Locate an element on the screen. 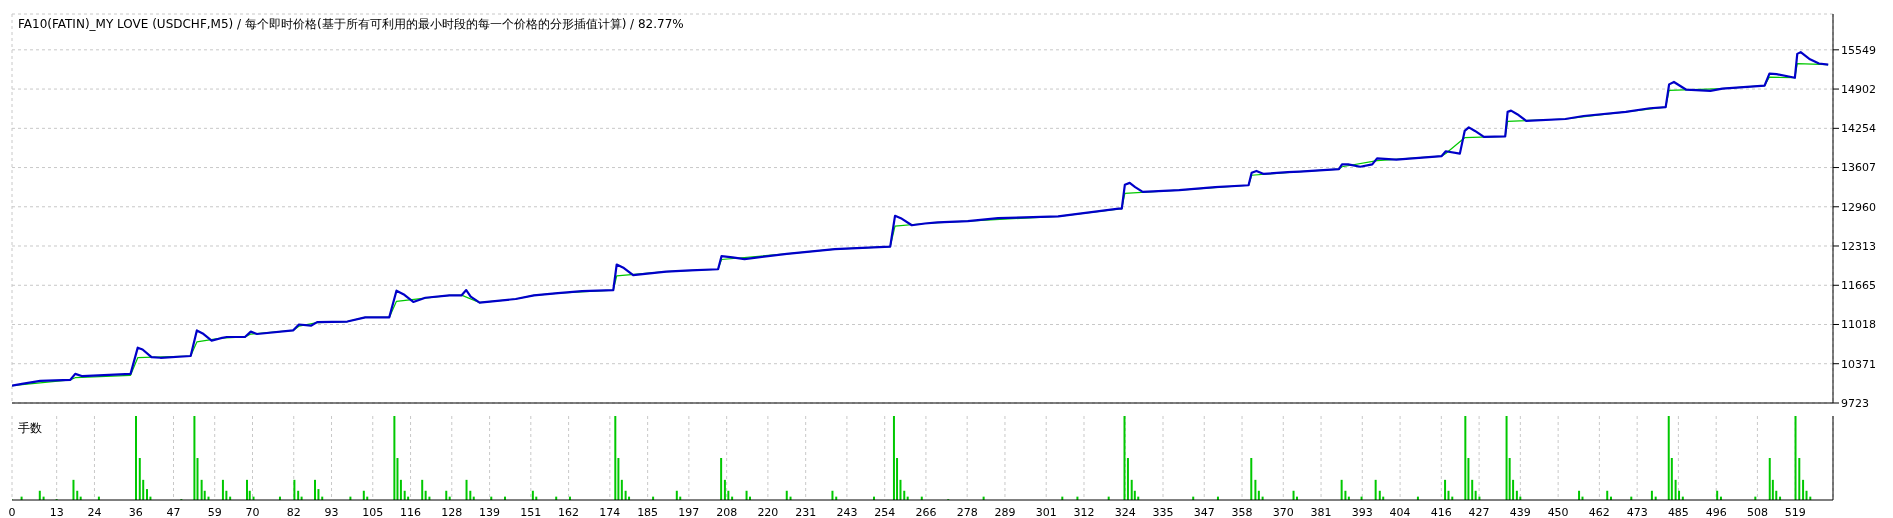 The width and height of the screenshot is (1893, 518). y-tick-label: 15549 is located at coordinates (1858, 50).